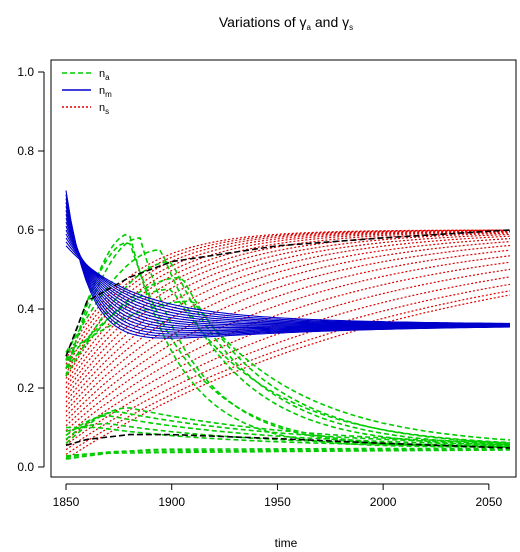 The image size is (520, 552). I want to click on y-tick-label-1: 0.2, so click(25, 388).